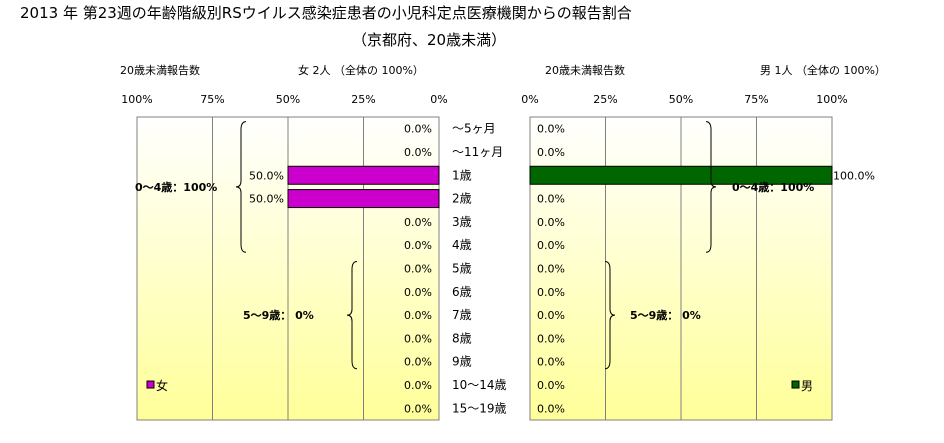 Image resolution: width=944 pixels, height=443 pixels. I want to click on category-label: 9歳, so click(462, 362).